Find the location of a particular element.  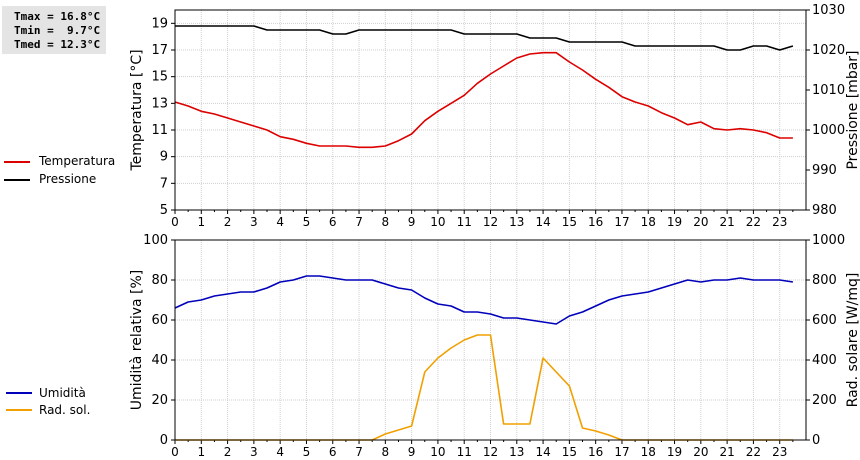

pressione-label: Pressione is located at coordinates (68, 179).